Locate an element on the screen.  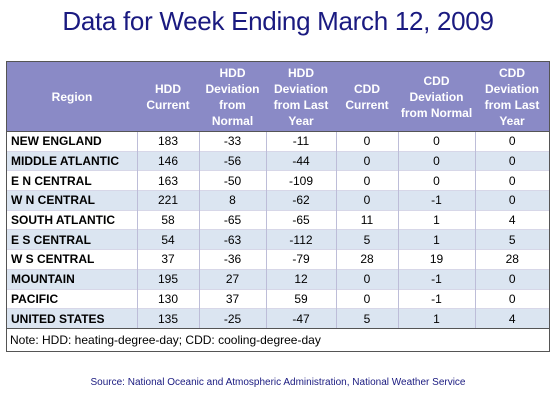
region-cell: MIDDLE ATLANTIC is located at coordinates (72, 160).